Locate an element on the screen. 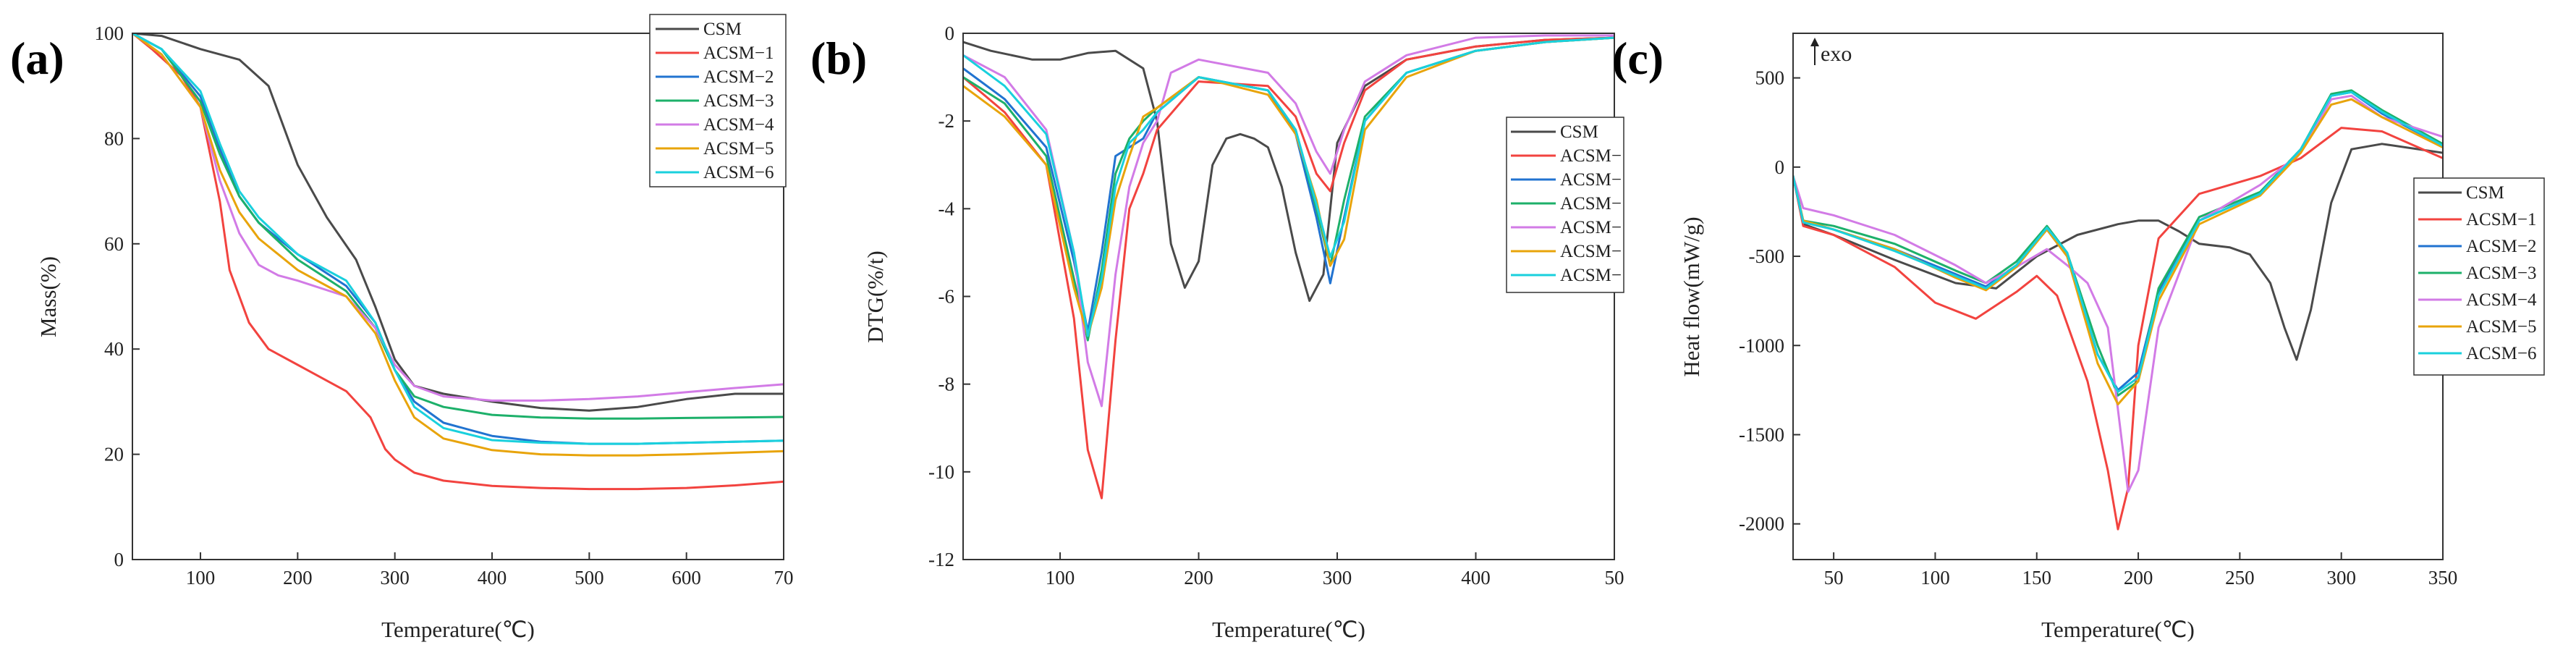 This screenshot has width=2576, height=658. panel-c-series-csm is located at coordinates (2118, 252).